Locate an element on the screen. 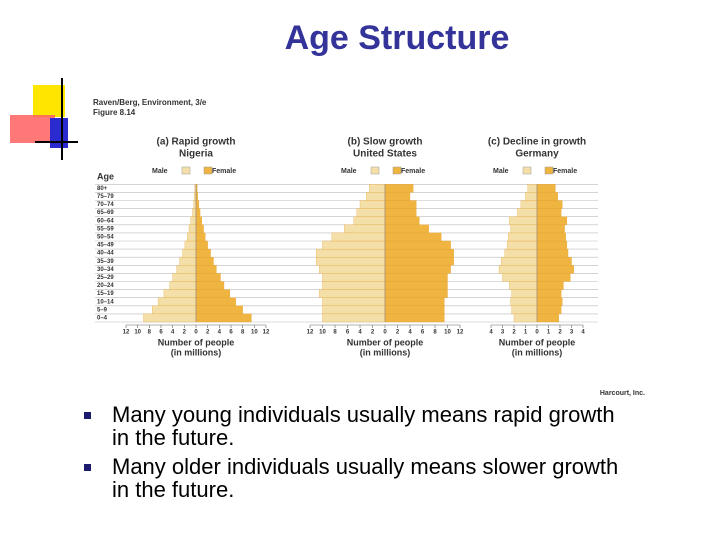 The width and height of the screenshot is (720, 545). age-group-label: 40–44 is located at coordinates (105, 254).